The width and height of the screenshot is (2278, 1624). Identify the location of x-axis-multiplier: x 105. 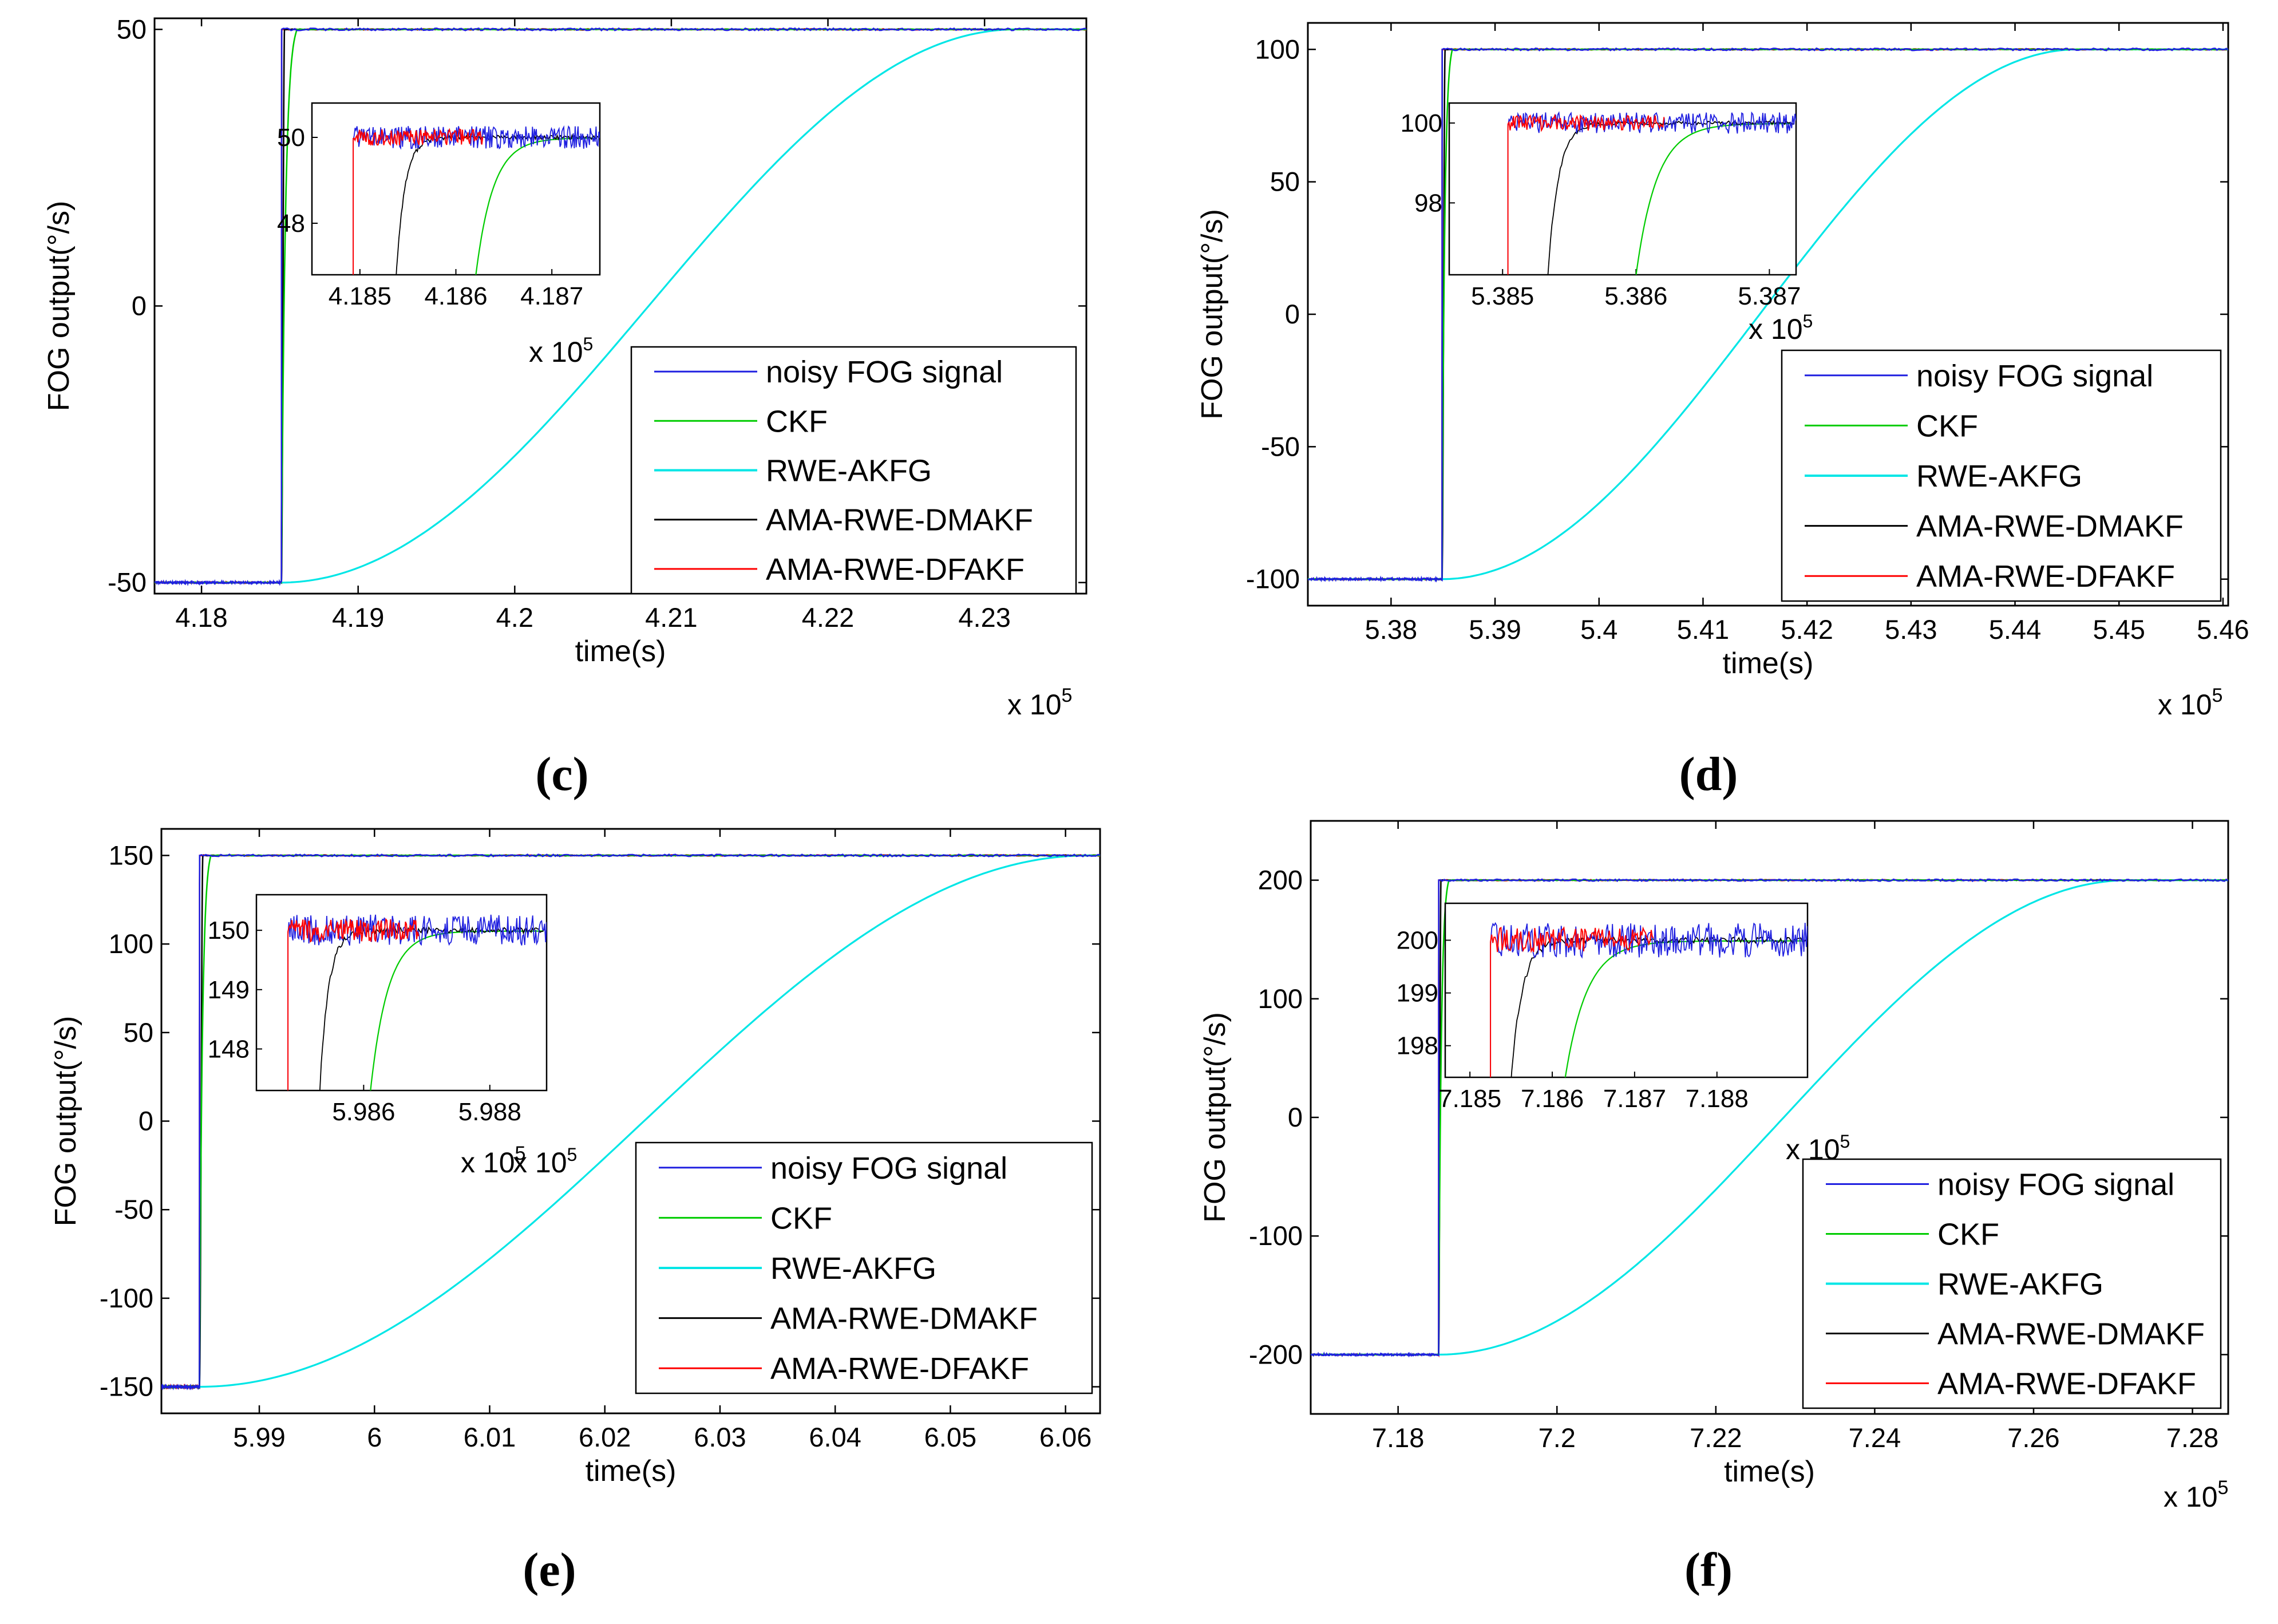
(2190, 703).